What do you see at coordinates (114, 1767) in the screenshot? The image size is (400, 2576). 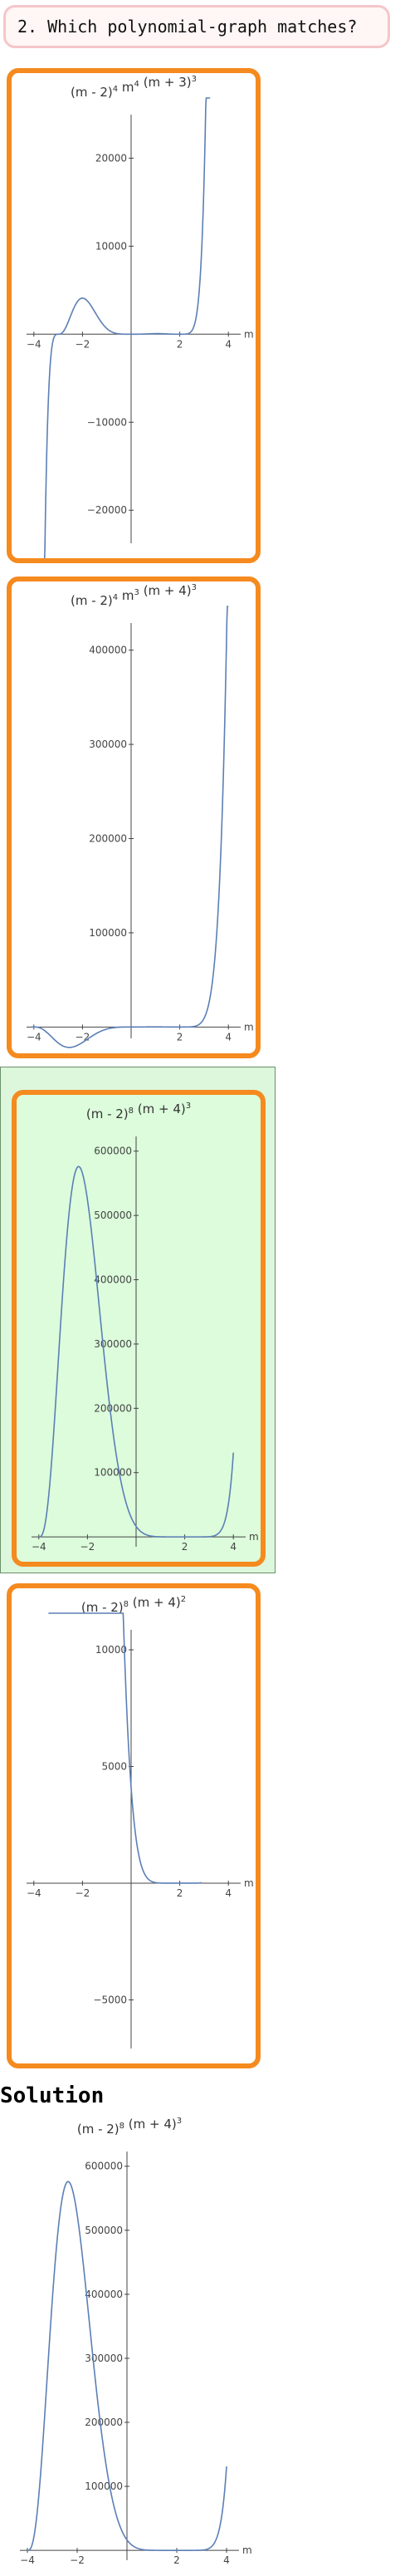 I see `y-tick-label: 5000` at bounding box center [114, 1767].